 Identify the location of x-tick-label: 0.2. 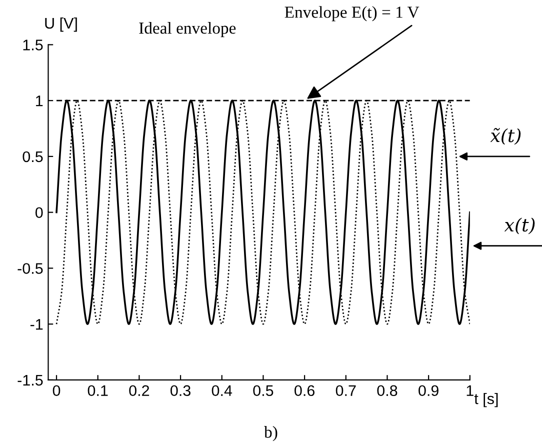
(139, 390).